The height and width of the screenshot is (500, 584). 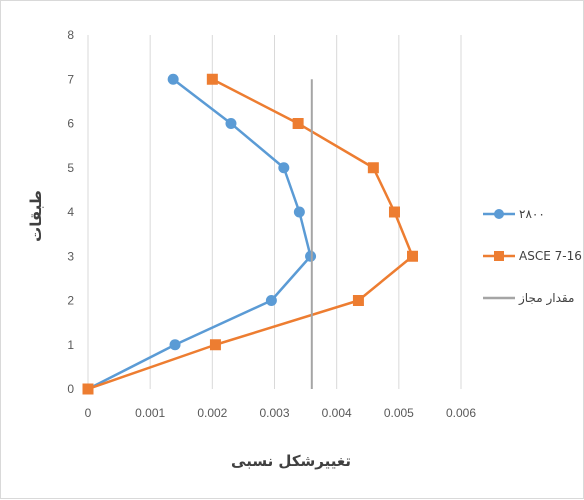 I want to click on legend-label: ASCE 7-16, so click(x=550, y=256).